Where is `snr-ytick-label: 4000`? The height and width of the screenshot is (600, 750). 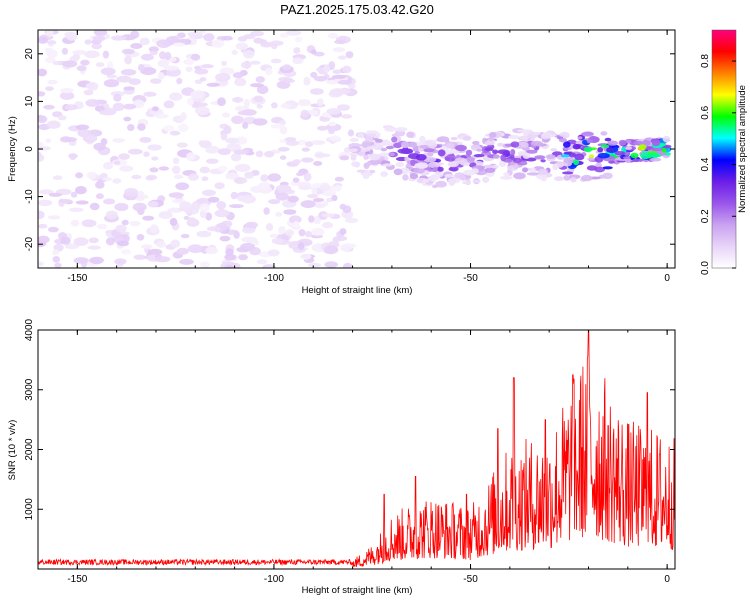
snr-ytick-label: 4000 is located at coordinates (29, 329).